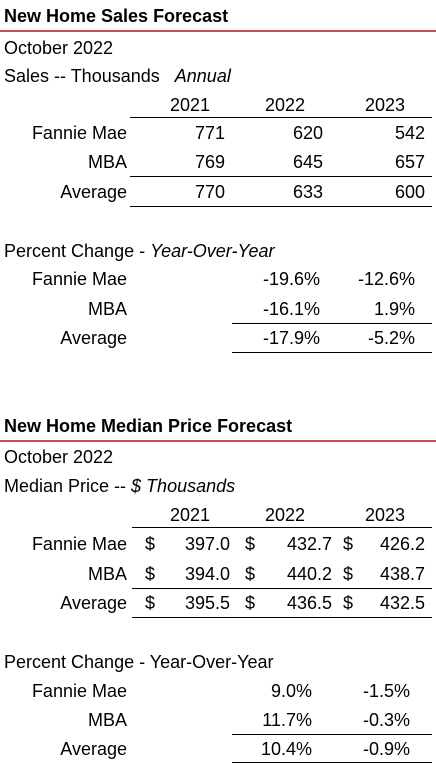 Image resolution: width=436 pixels, height=764 pixels. Describe the element at coordinates (285, 105) in the screenshot. I see `sales-year-header: 2022` at that location.